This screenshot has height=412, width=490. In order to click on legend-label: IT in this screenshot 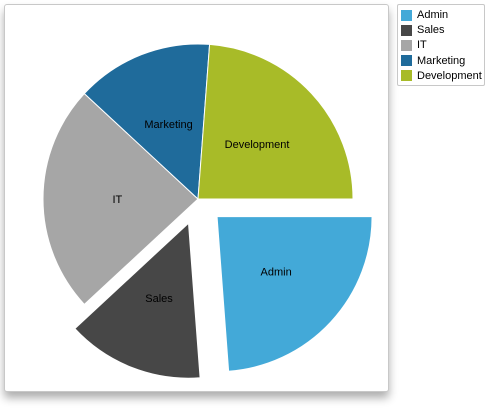, I will do `click(422, 45)`.